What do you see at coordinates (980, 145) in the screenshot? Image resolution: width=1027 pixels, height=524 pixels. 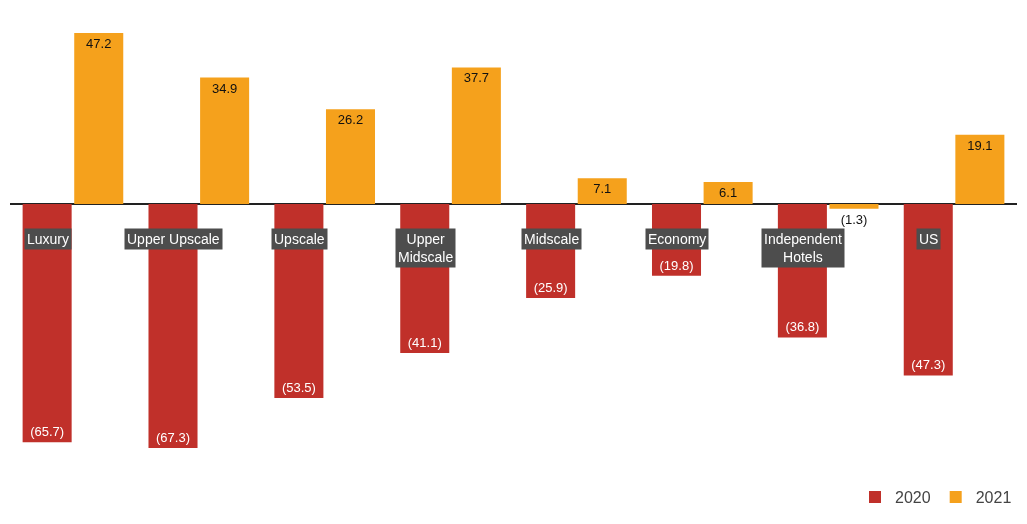 I see `data-label: 19.1` at bounding box center [980, 145].